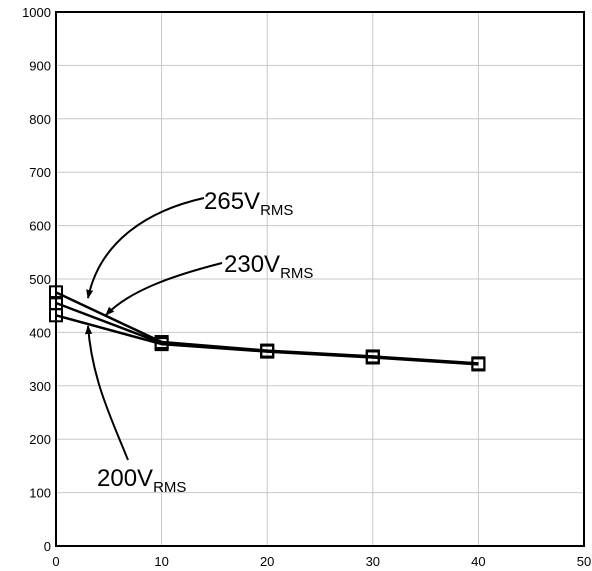  Describe the element at coordinates (40, 172) in the screenshot. I see `y-tick-label: 700` at that location.